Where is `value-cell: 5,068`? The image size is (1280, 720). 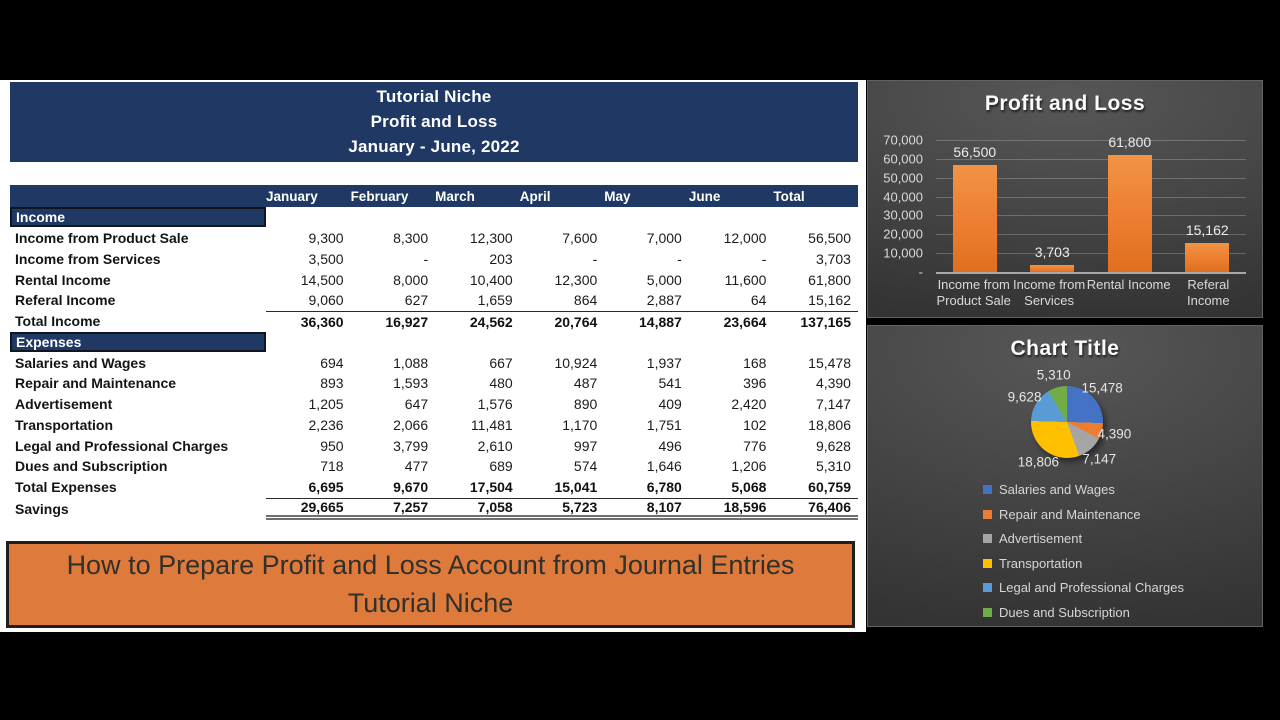 value-cell: 5,068 is located at coordinates (749, 487).